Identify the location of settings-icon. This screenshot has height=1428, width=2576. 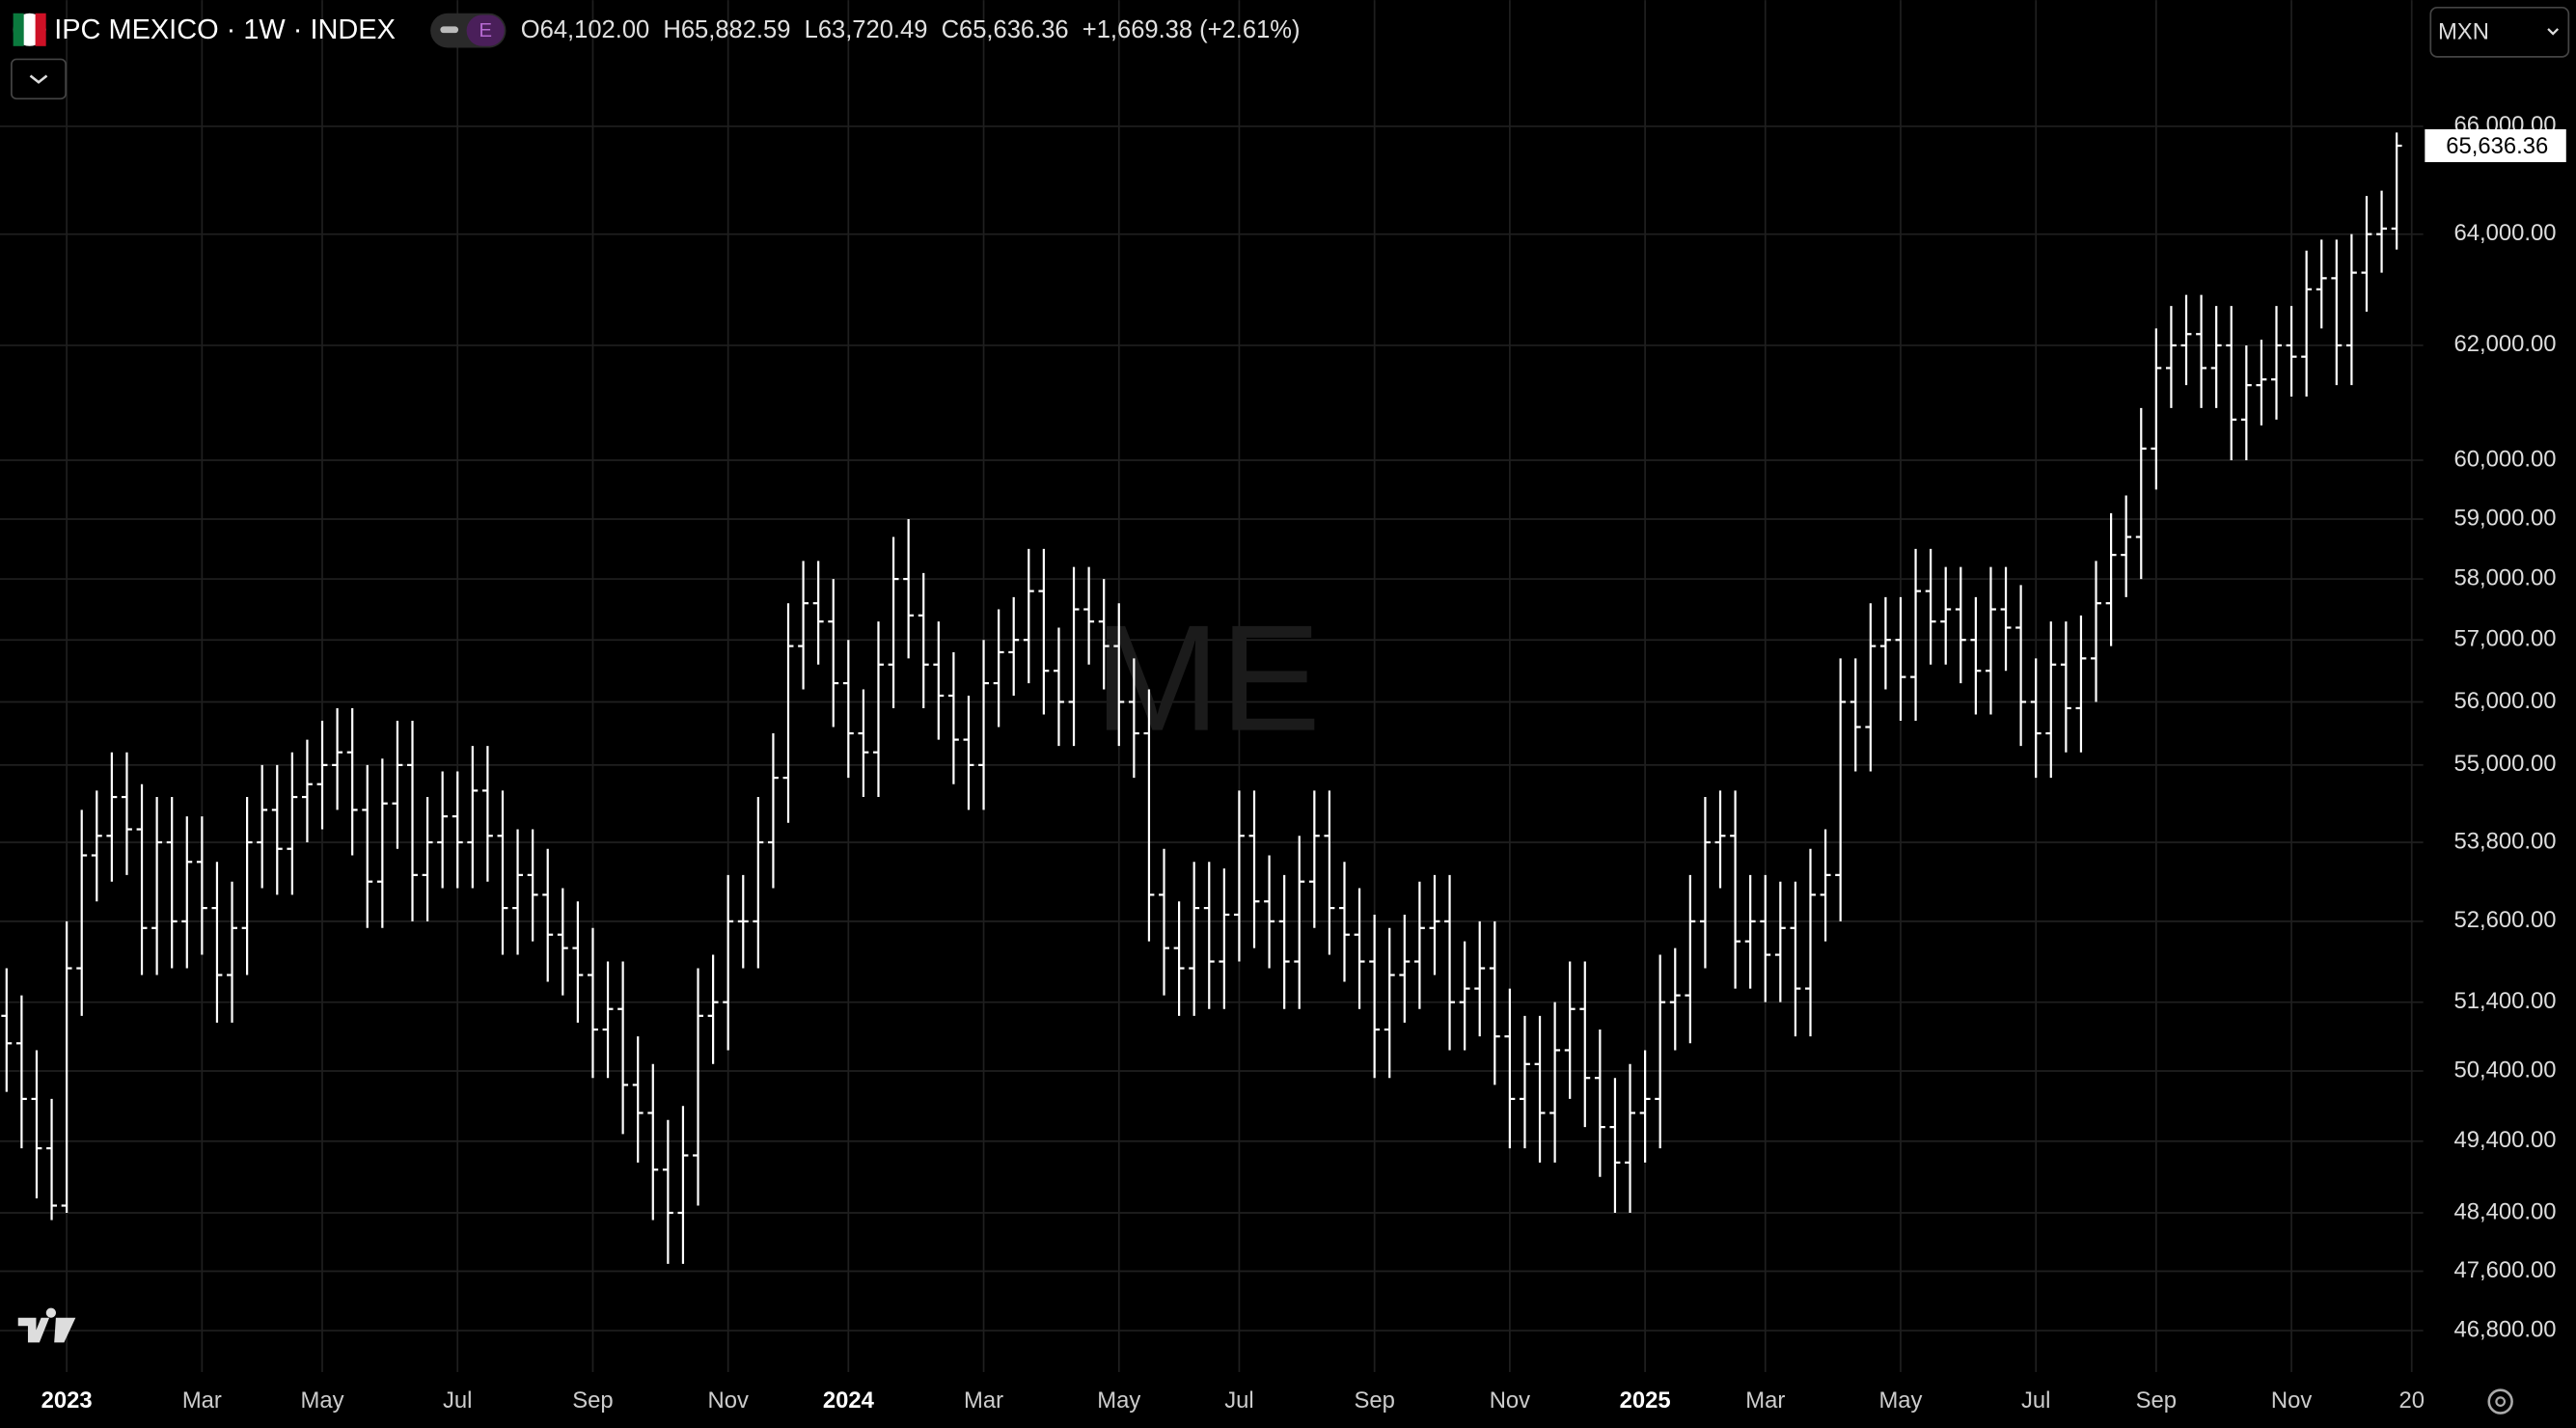
(2500, 1401).